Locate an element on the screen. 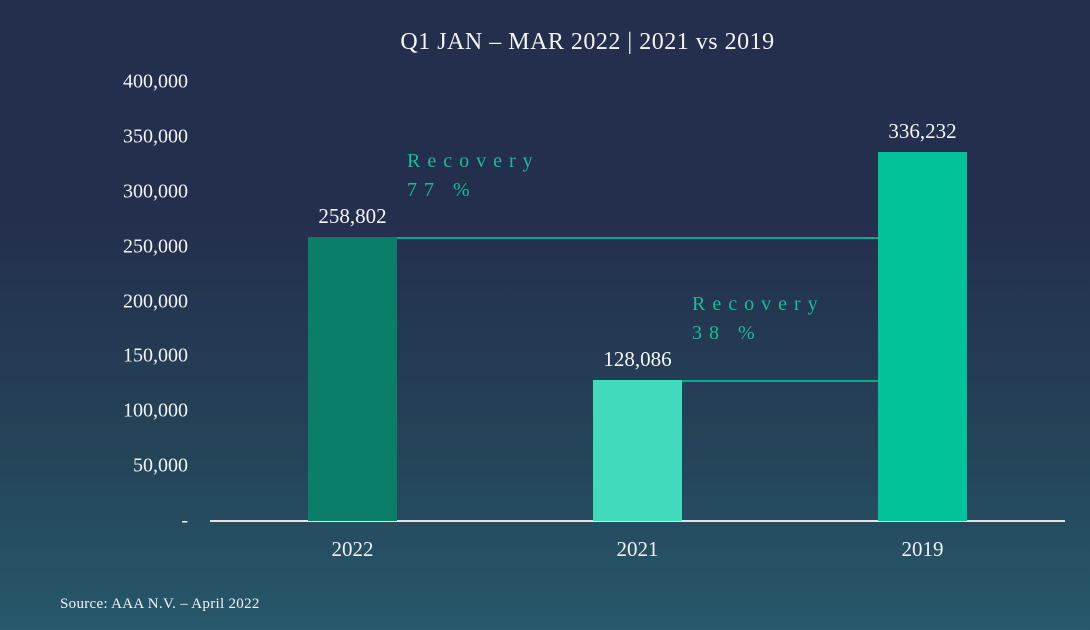 Image resolution: width=1090 pixels, height=630 pixels. source-note: Source: AAA N.V. – April 2022 is located at coordinates (160, 604).